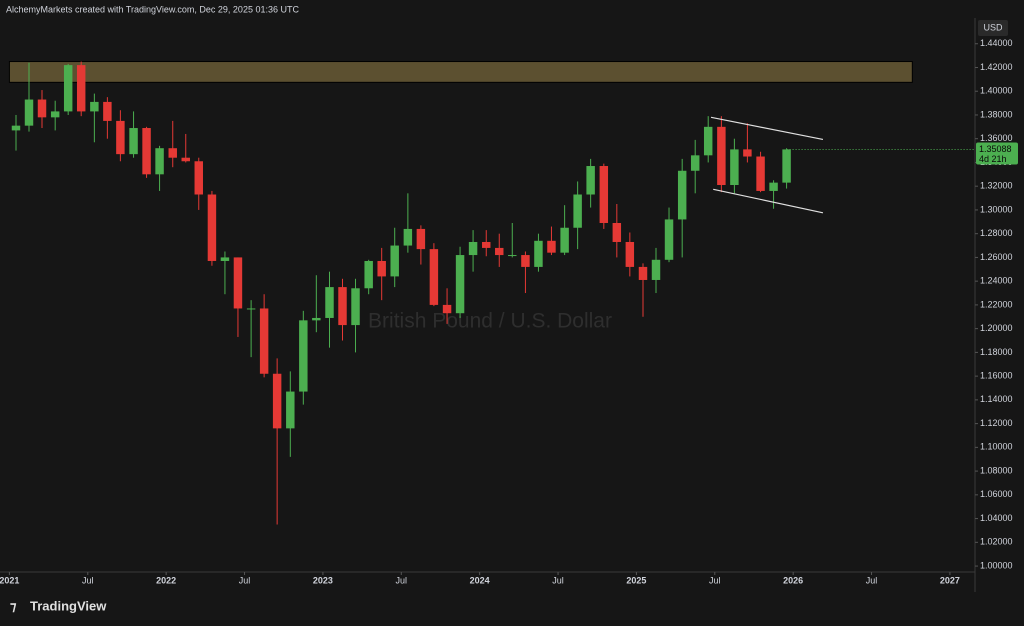  What do you see at coordinates (68, 605) in the screenshot?
I see `brand: TradingView` at bounding box center [68, 605].